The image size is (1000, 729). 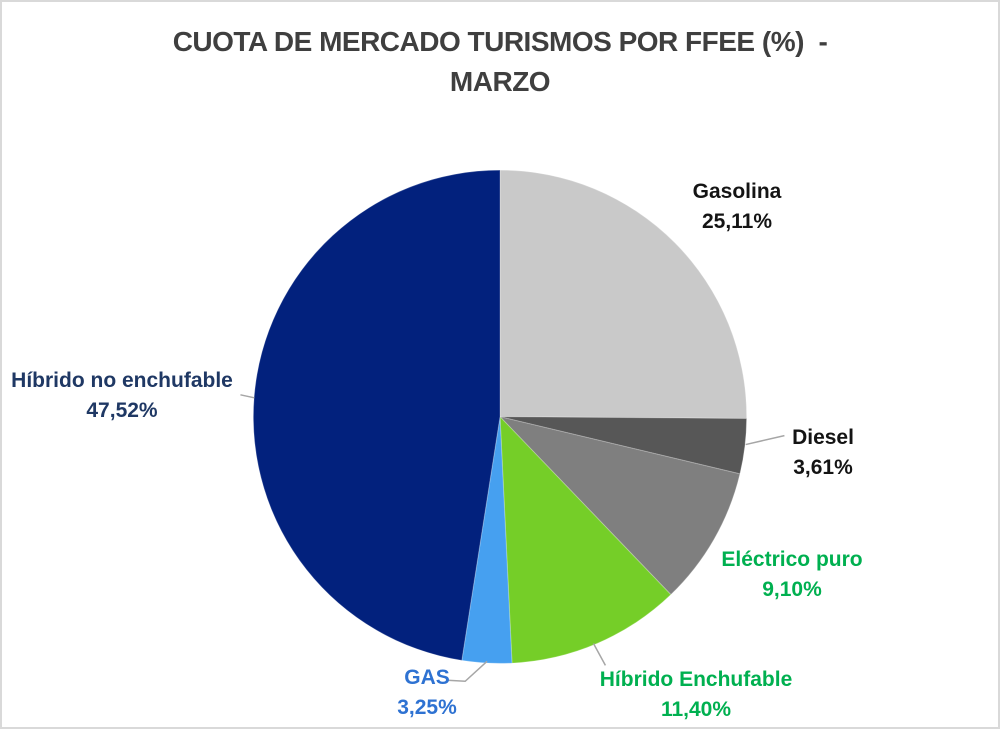 What do you see at coordinates (500, 81) in the screenshot?
I see `chart-title-line2: MARZO` at bounding box center [500, 81].